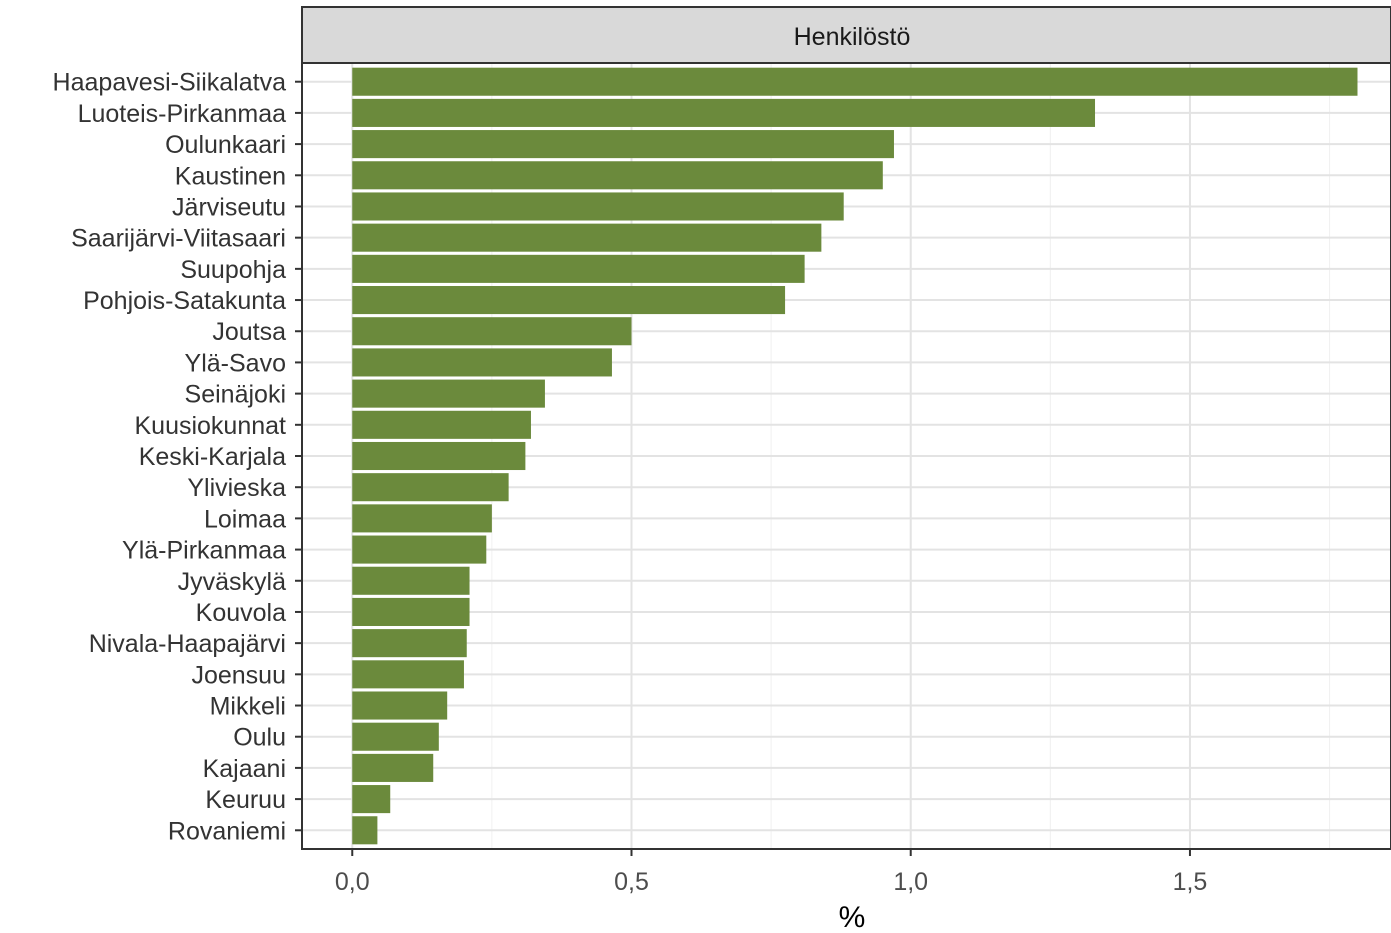 The image size is (1391, 933). What do you see at coordinates (852, 917) in the screenshot?
I see `x-axis-title: %` at bounding box center [852, 917].